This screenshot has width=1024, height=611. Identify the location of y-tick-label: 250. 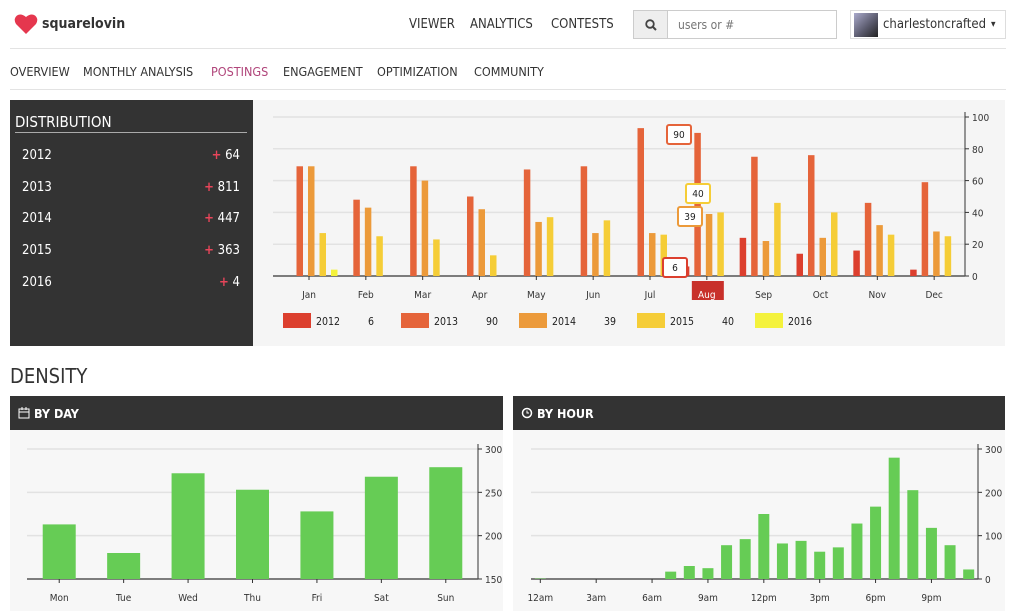
(493, 493).